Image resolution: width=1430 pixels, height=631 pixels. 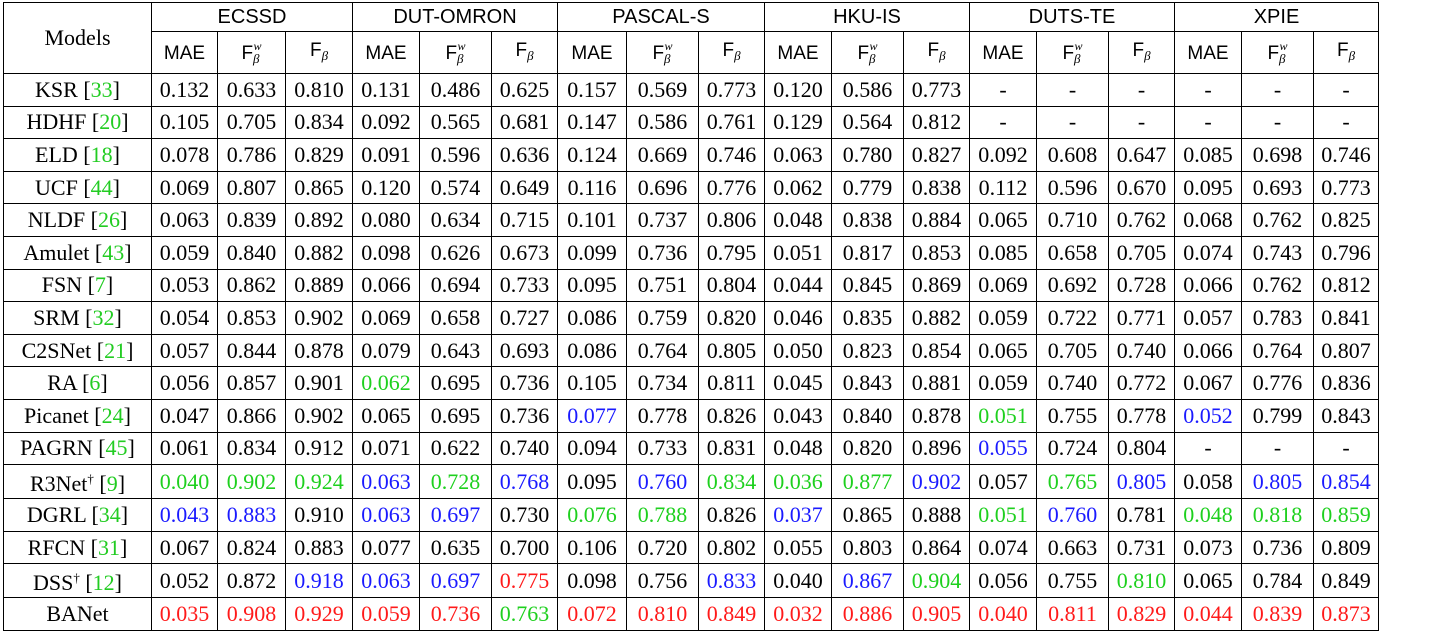 What do you see at coordinates (386, 155) in the screenshot?
I see `score-cell: 0.091` at bounding box center [386, 155].